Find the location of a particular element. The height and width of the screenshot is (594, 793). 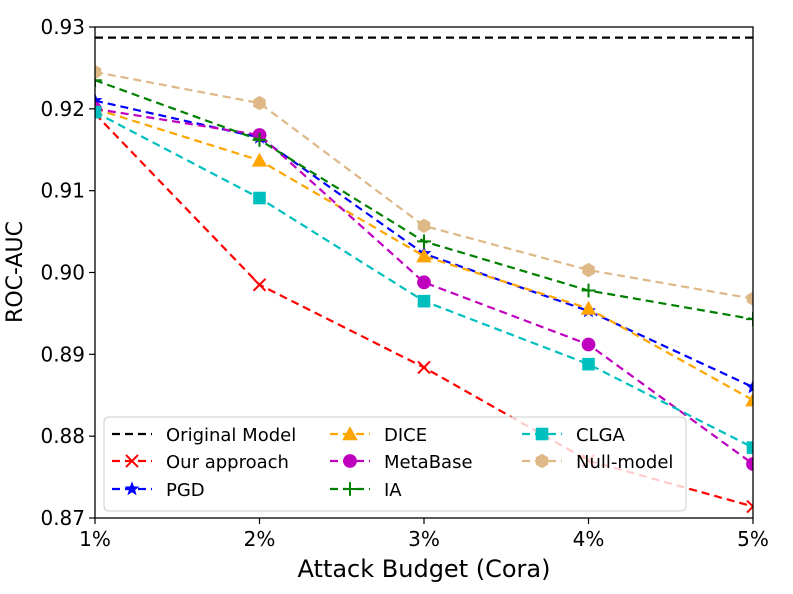

y-tick-label: 0.89 is located at coordinates (62, 354).